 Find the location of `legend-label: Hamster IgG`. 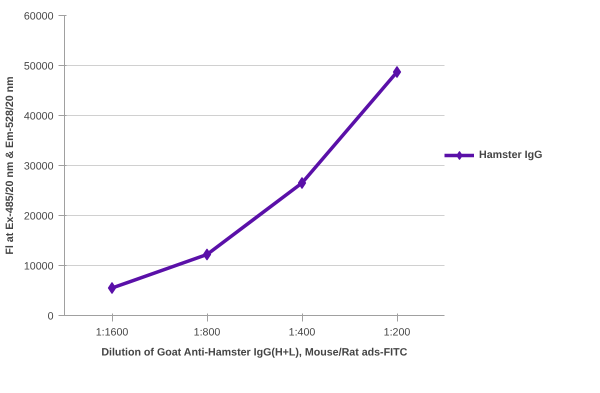

legend-label: Hamster IgG is located at coordinates (510, 155).